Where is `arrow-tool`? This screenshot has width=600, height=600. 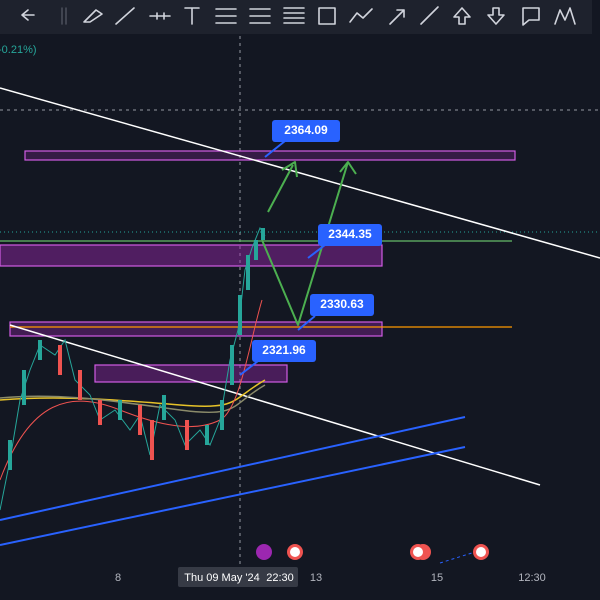
arrow-tool is located at coordinates (397, 17).